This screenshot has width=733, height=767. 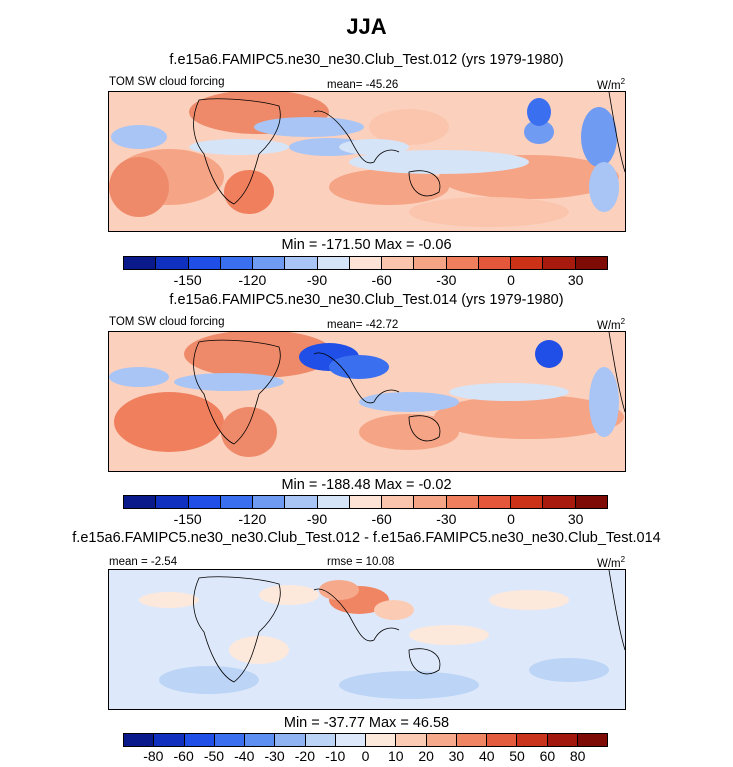 I want to click on panel-1-units: W/m2, so click(x=611, y=84).